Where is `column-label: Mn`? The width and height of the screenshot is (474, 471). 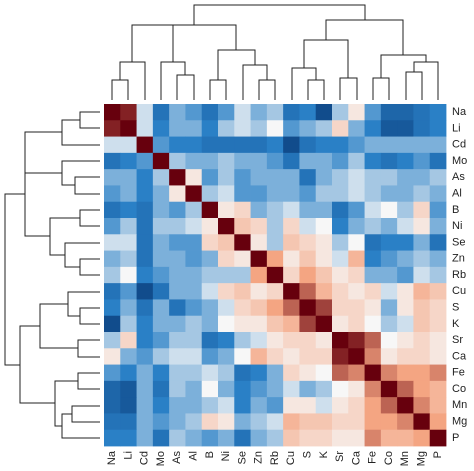 column-label: Mn is located at coordinates (405, 458).